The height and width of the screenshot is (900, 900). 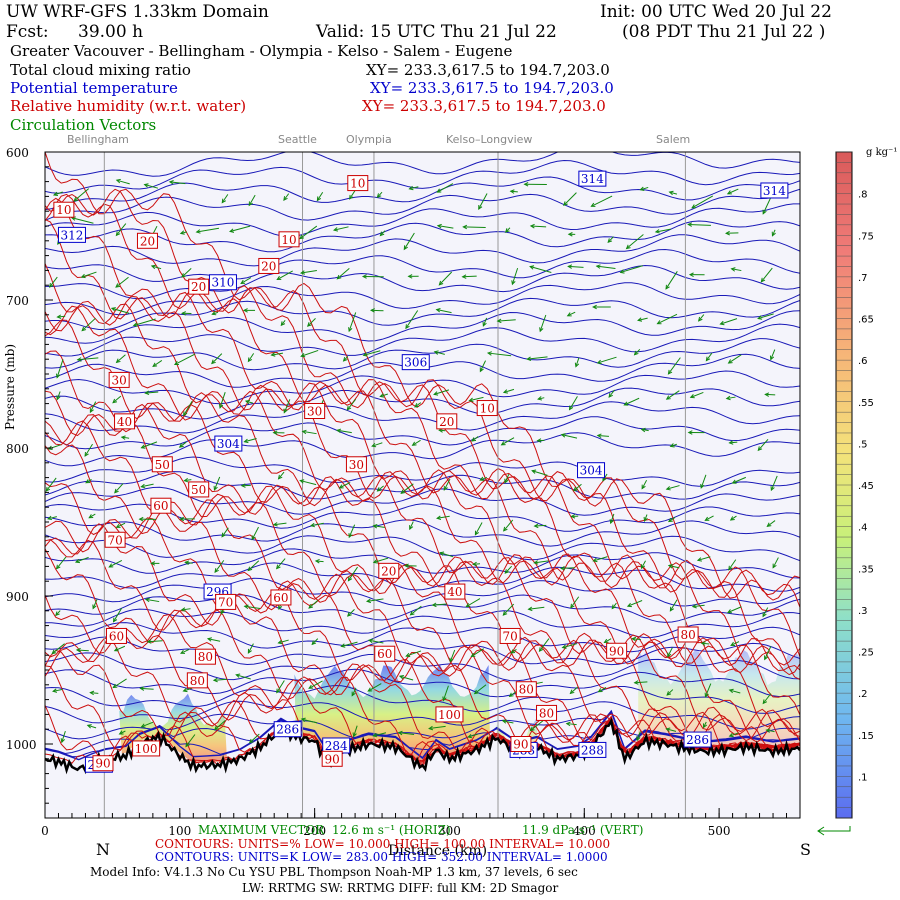 I want to click on rh-label: 60, so click(x=116, y=635).